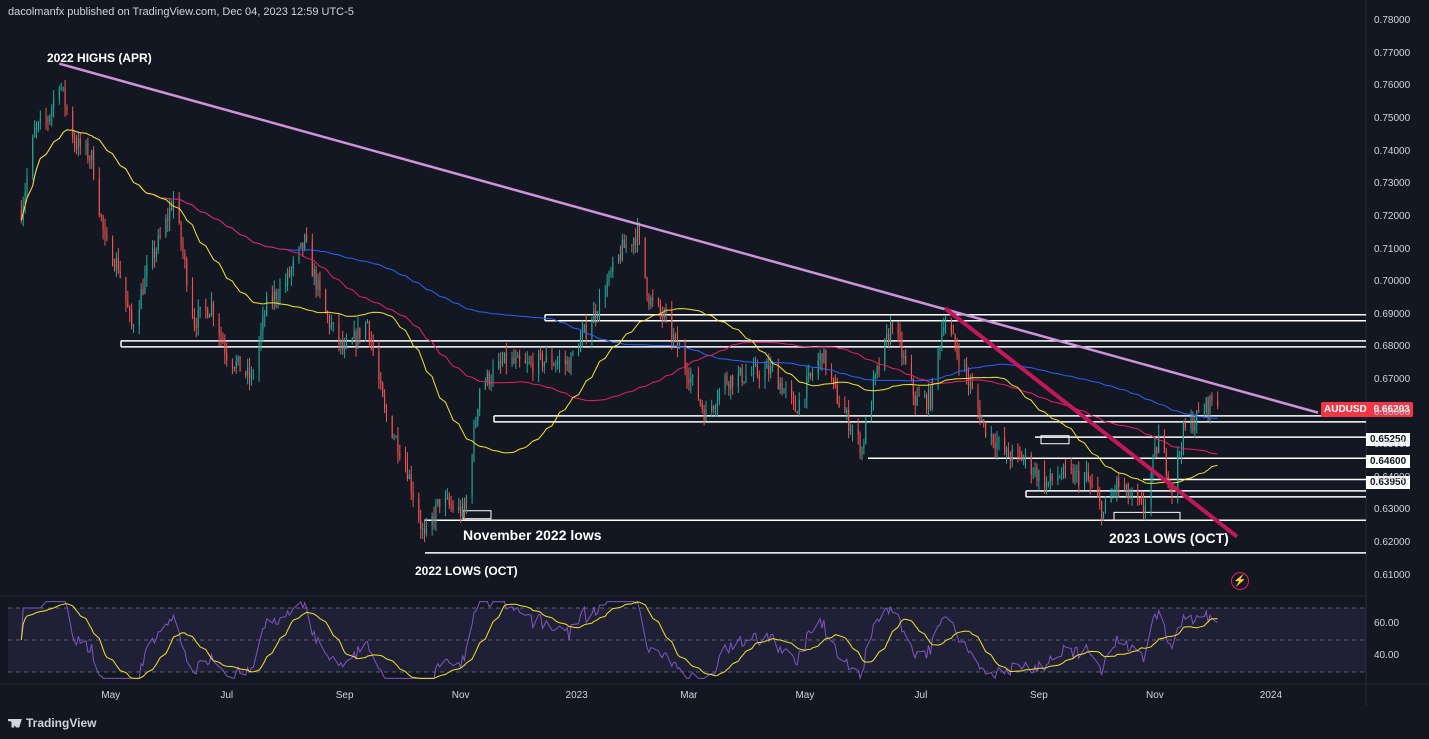 The height and width of the screenshot is (739, 1429). Describe the element at coordinates (1367, 409) in the screenshot. I see `symbol-badge: AUDUSD 0.66203` at that location.